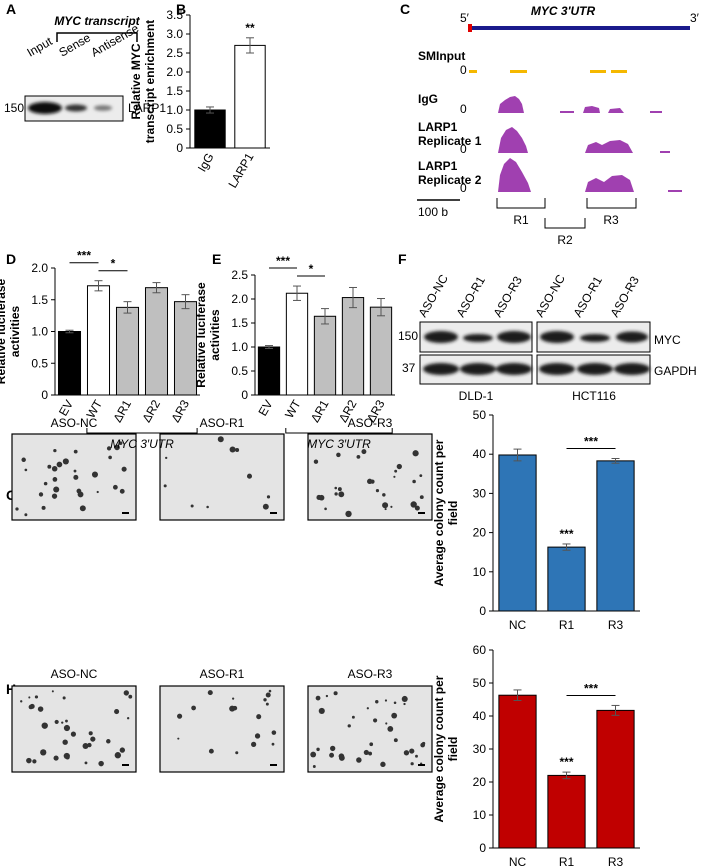  I want to click on y-tick-label: 30, so click(480, 493).